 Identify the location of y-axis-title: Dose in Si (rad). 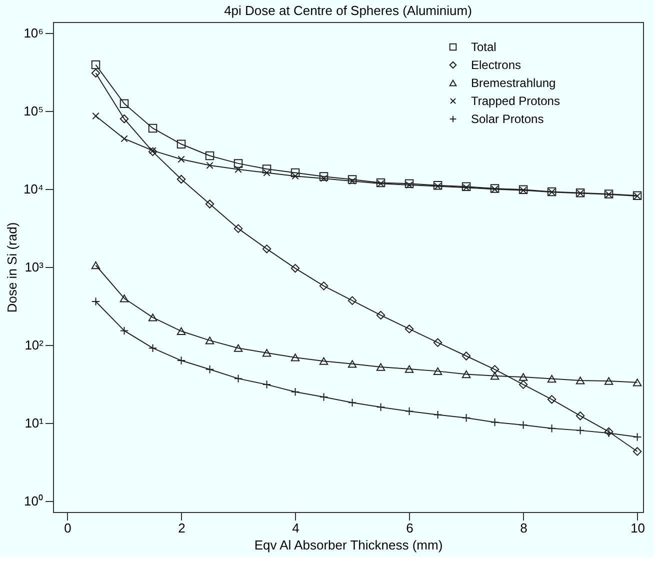
(12, 267).